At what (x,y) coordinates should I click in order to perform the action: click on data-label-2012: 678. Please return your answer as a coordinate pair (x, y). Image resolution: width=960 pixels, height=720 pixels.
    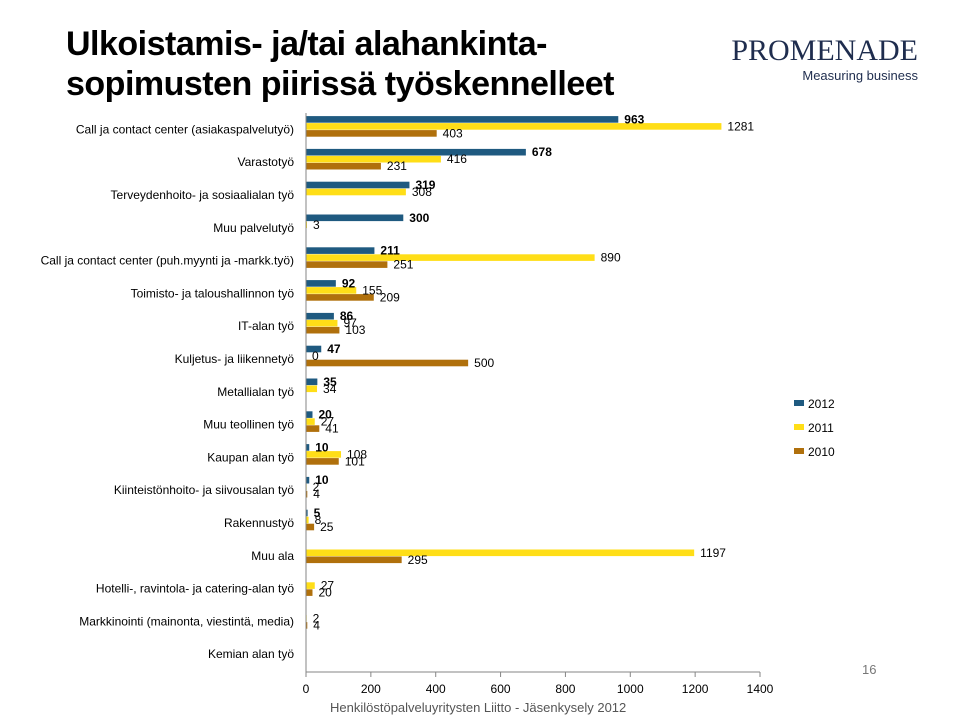
    Looking at the image, I should click on (542, 152).